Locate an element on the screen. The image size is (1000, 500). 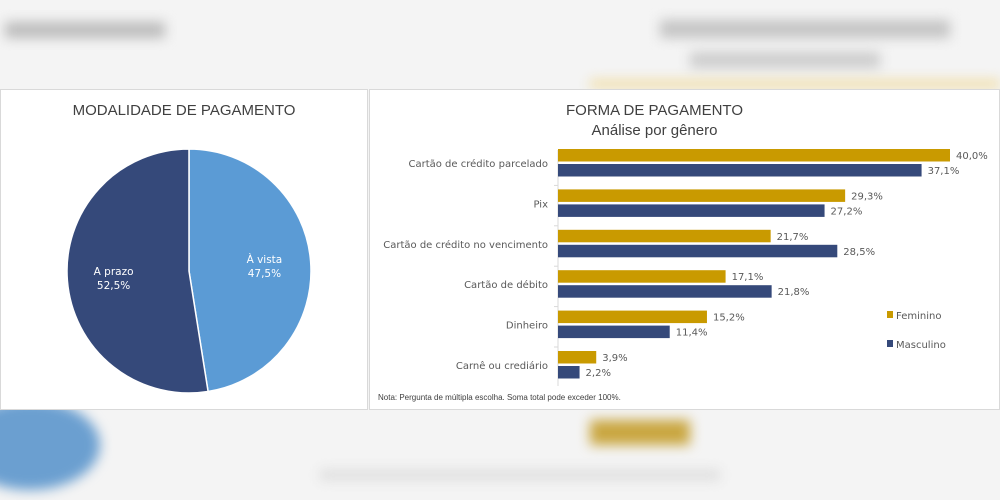
category-label-4: Dinheiro is located at coordinates (527, 326).